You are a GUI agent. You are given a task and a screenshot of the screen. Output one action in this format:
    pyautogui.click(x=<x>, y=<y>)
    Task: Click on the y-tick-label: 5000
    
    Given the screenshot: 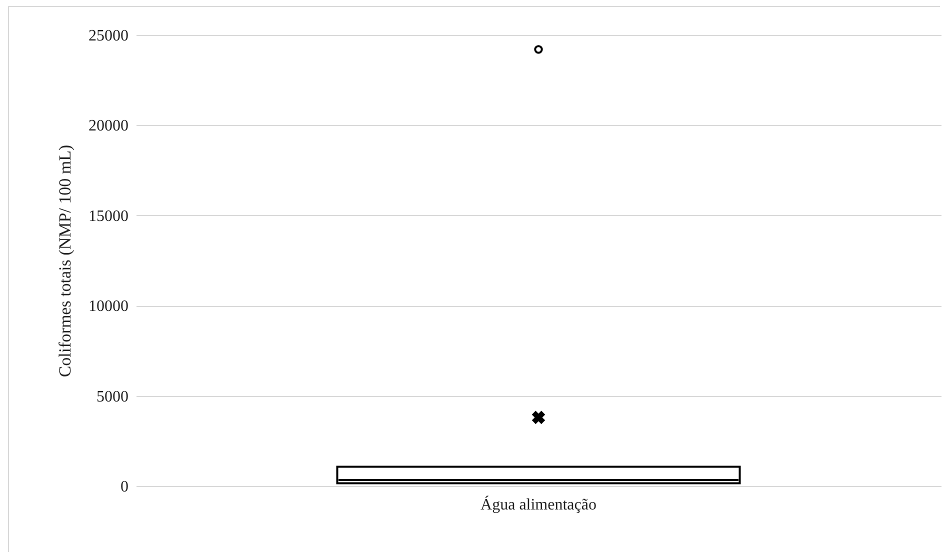 What is the action you would take?
    pyautogui.click(x=112, y=397)
    